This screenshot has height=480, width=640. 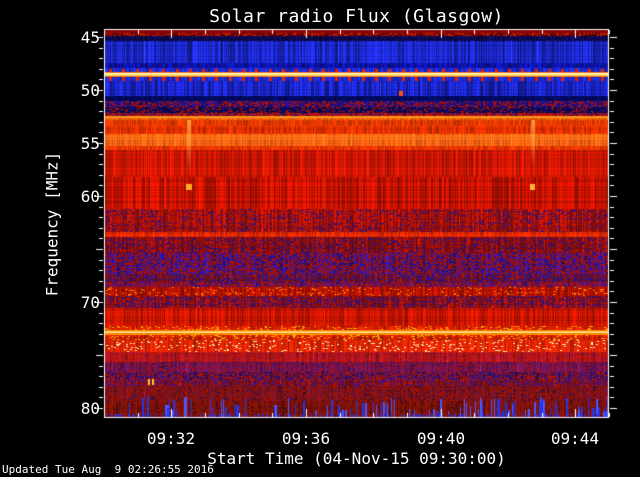 I want to click on y-tick-label-70: 70, so click(x=90, y=302).